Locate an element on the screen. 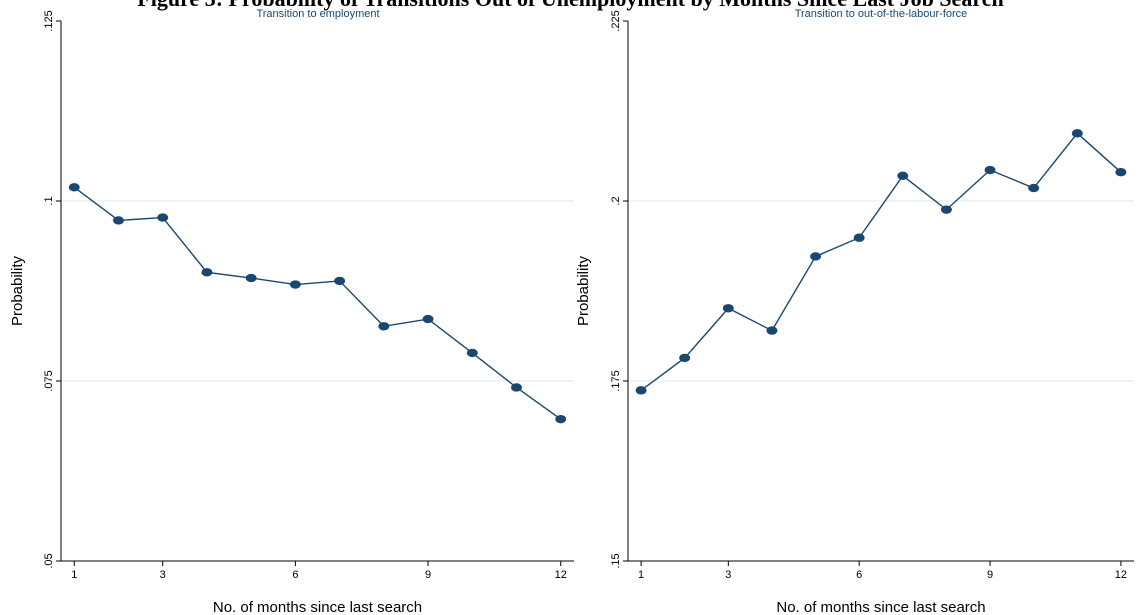 The image size is (1141, 615). left-x-tick-label: 1 is located at coordinates (74, 575).